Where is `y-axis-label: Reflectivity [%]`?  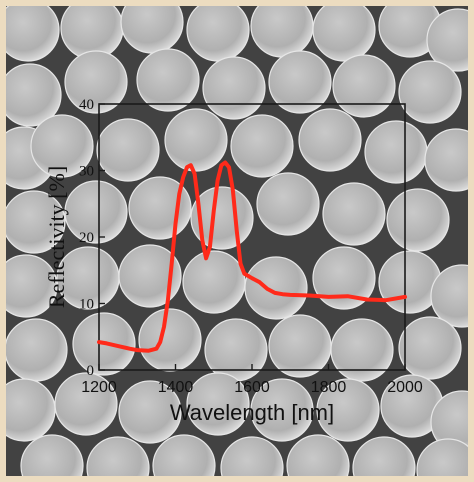
y-axis-label: Reflectivity [%] is located at coordinates (56, 237).